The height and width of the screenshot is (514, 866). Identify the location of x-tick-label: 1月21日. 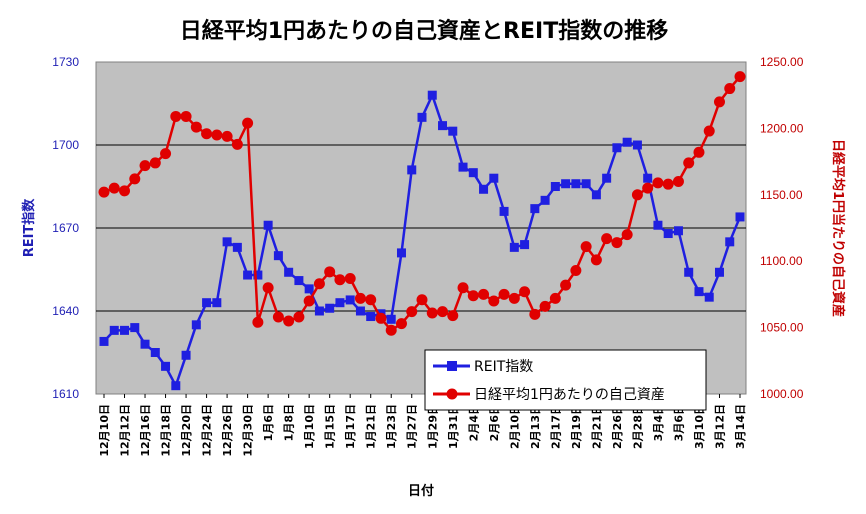
(371, 426).